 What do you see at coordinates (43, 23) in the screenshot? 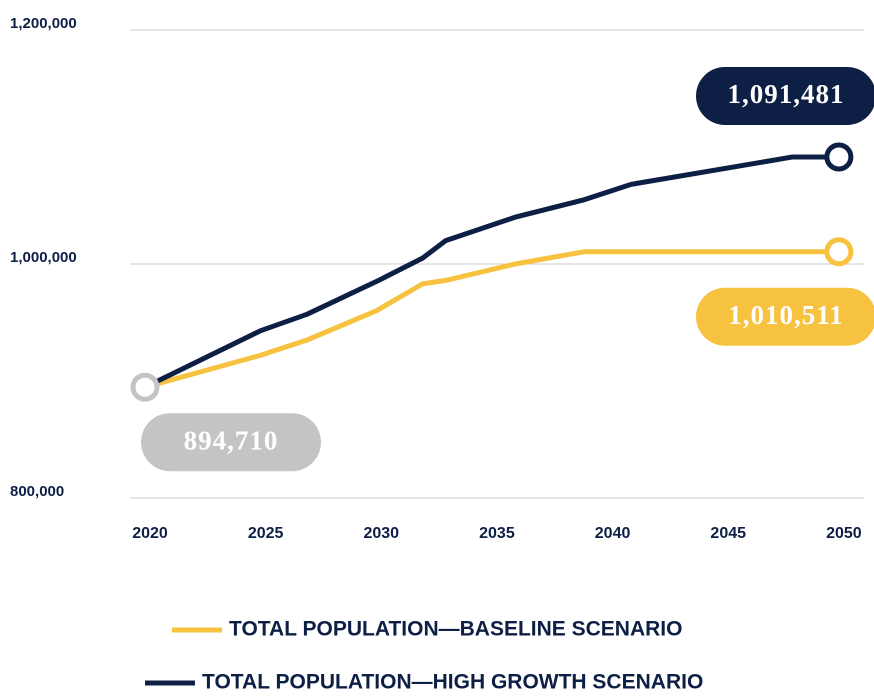
I see `y-tick-label: 1,200,000` at bounding box center [43, 23].